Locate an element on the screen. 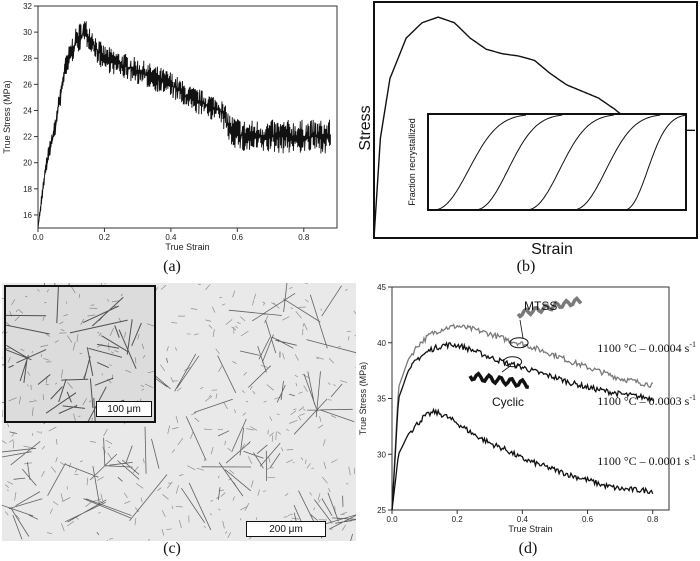 The image size is (700, 561). y-tick-label-a: 22 is located at coordinates (27, 137).